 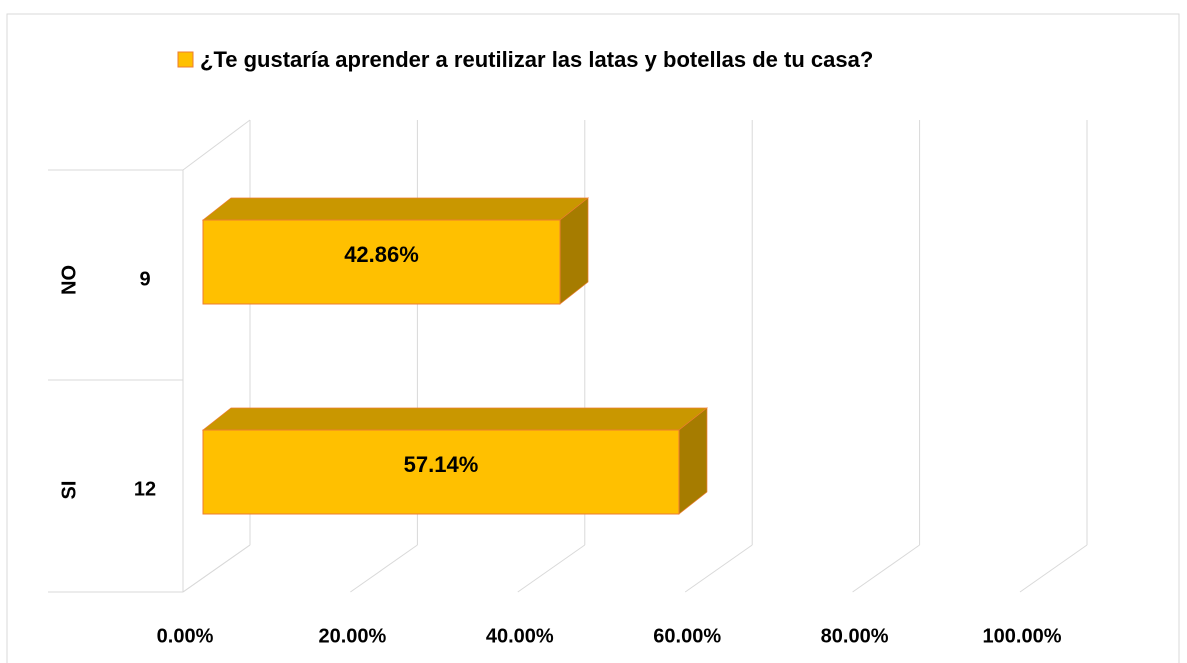 I want to click on group-label: NO, so click(x=69, y=280).